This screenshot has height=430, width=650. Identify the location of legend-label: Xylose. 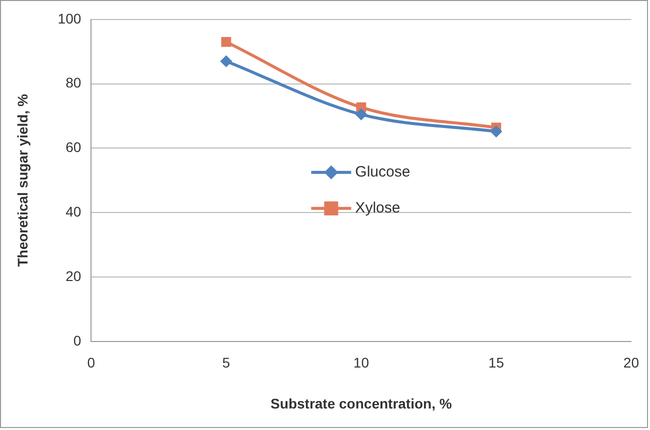
(377, 208).